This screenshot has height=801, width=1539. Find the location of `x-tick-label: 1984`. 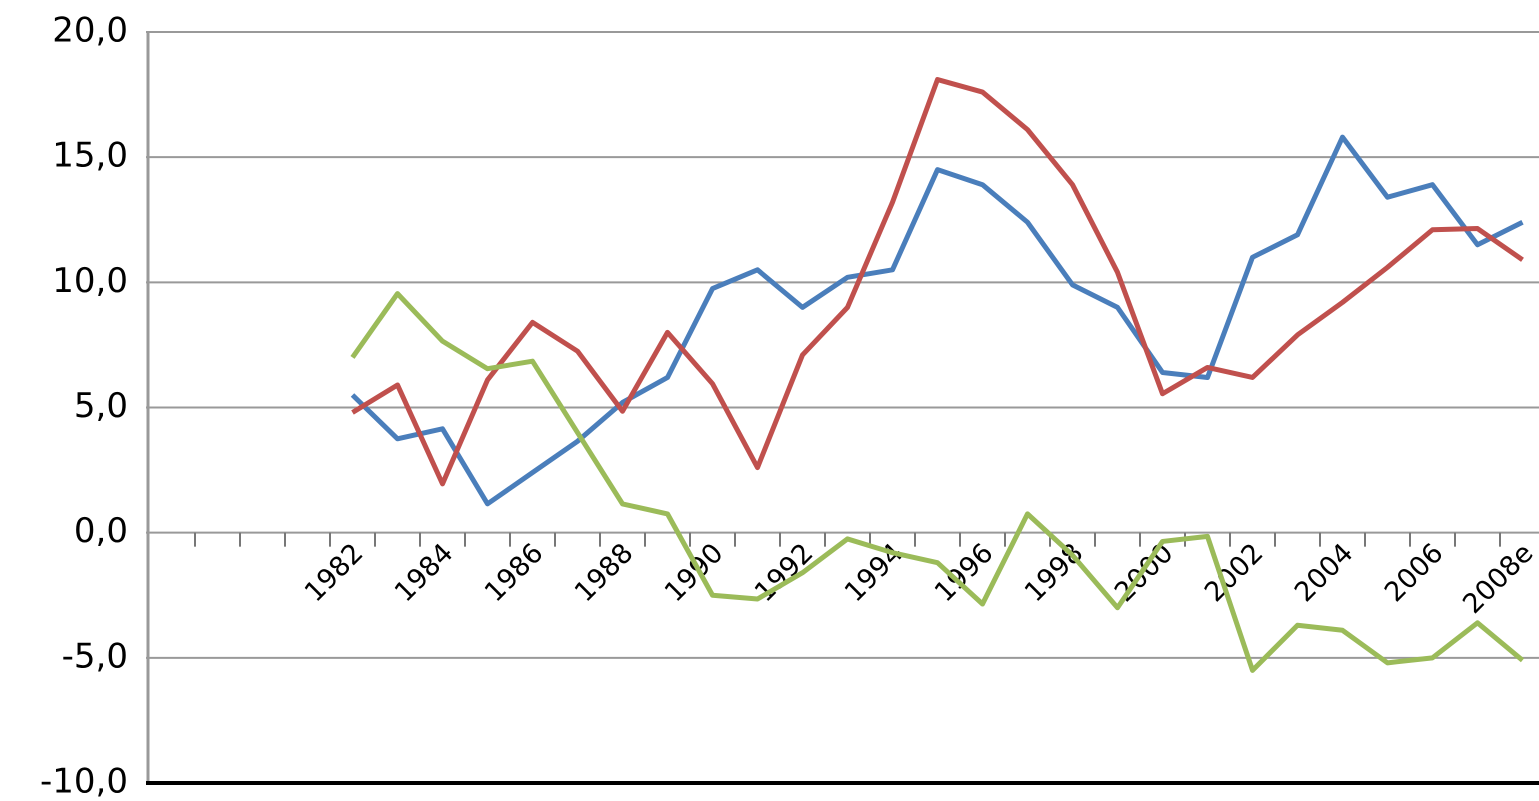

x-tick-label: 1984 is located at coordinates (424, 573).